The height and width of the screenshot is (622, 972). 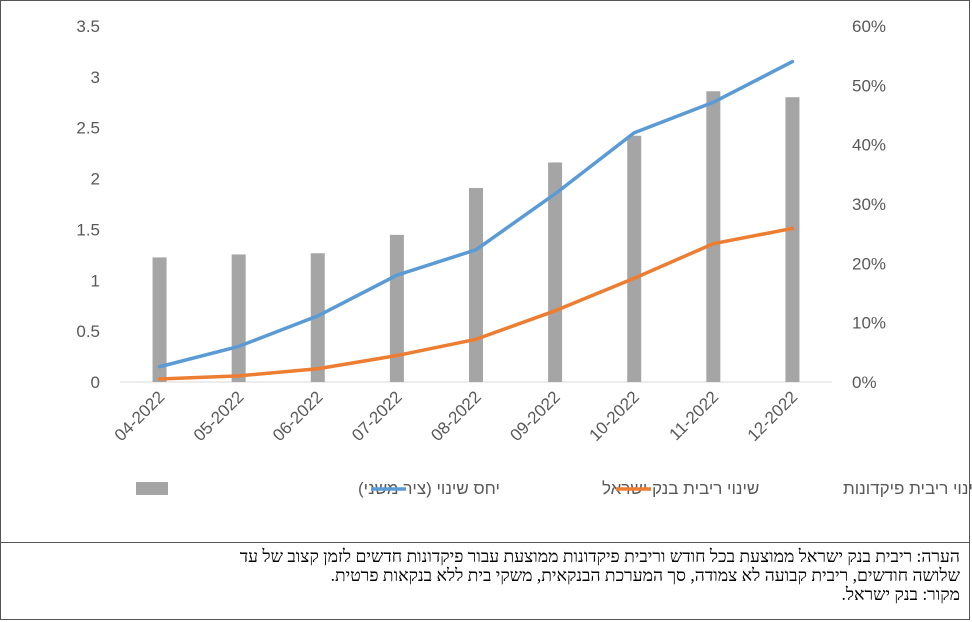 What do you see at coordinates (298, 416) in the screenshot?
I see `x-tick-label: 06-2022` at bounding box center [298, 416].